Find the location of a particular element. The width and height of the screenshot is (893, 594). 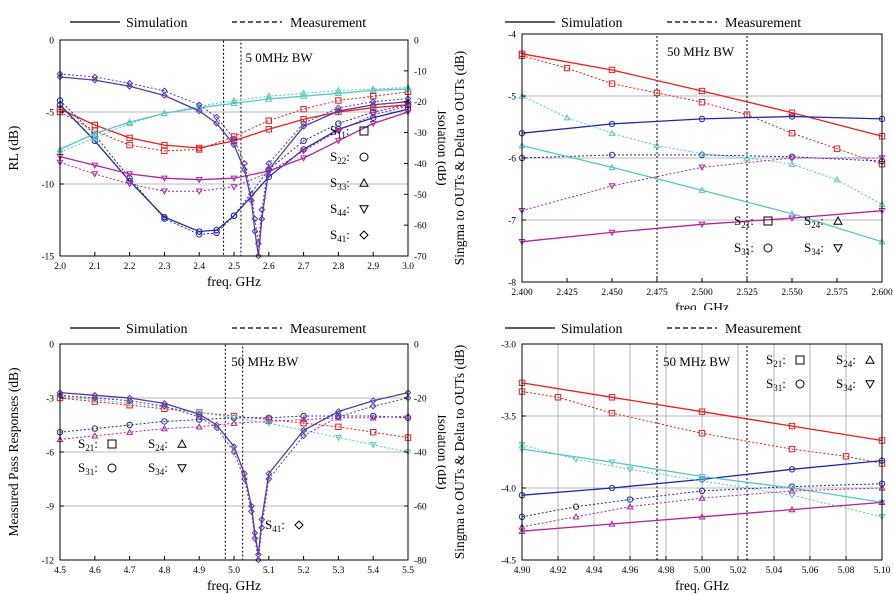

legend-item-label: S21: is located at coordinates (744, 221).